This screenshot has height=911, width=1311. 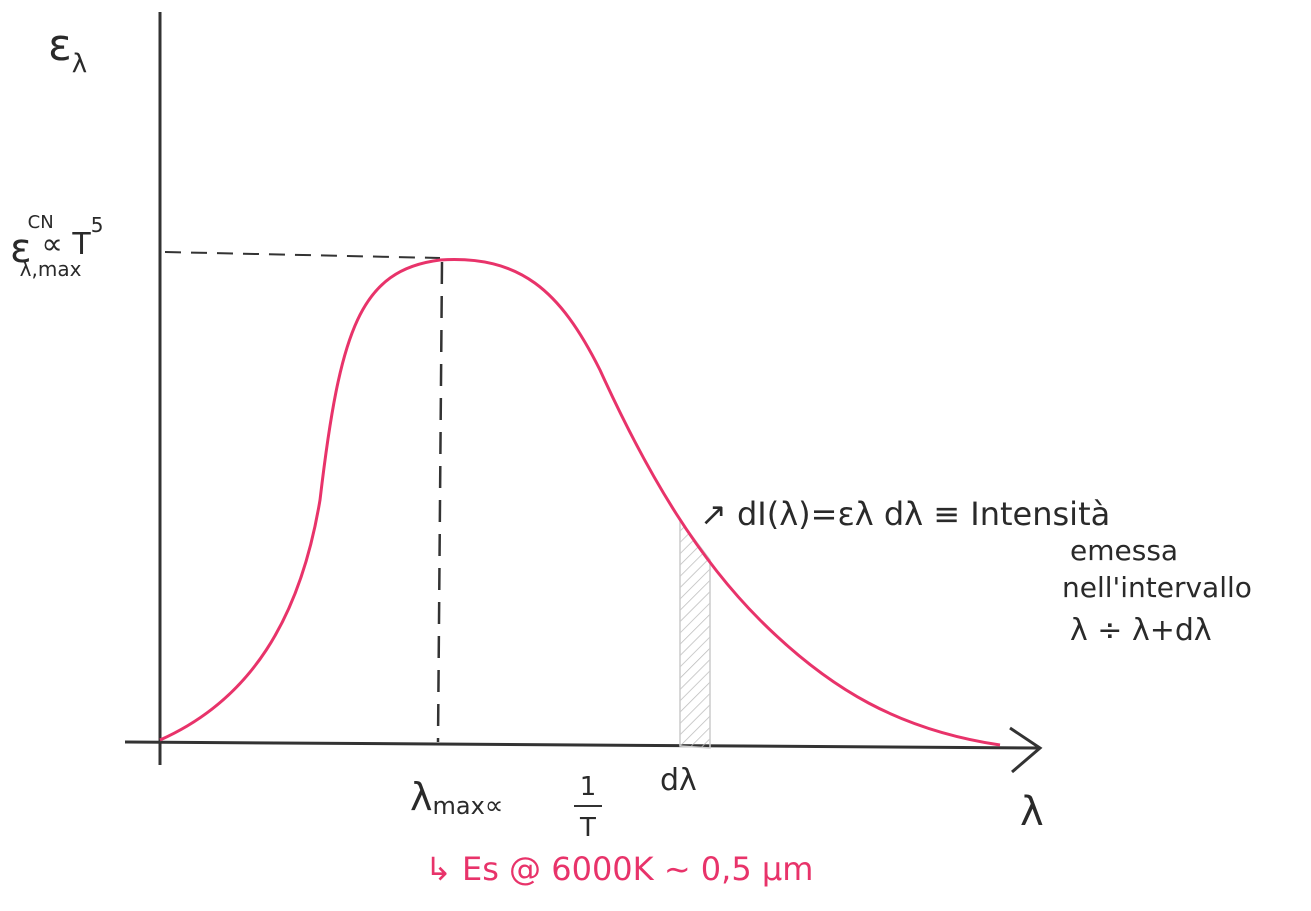 What do you see at coordinates (1124, 550) in the screenshot?
I see `interval-note-line: emessa` at bounding box center [1124, 550].